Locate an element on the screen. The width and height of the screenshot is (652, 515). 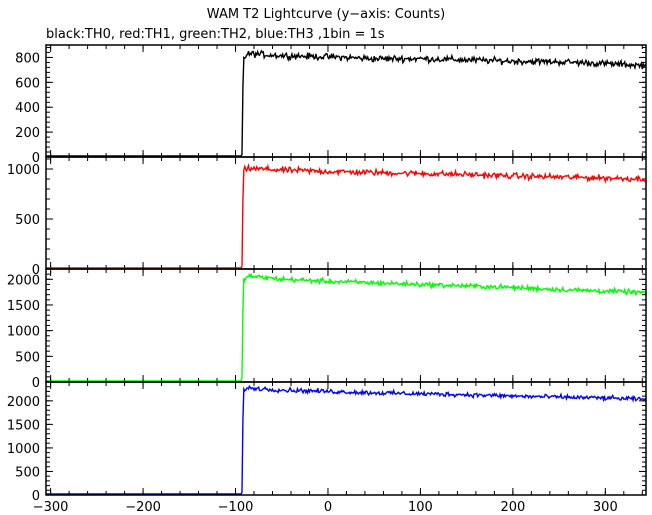
x-tick-label: −300 is located at coordinates (51, 507).